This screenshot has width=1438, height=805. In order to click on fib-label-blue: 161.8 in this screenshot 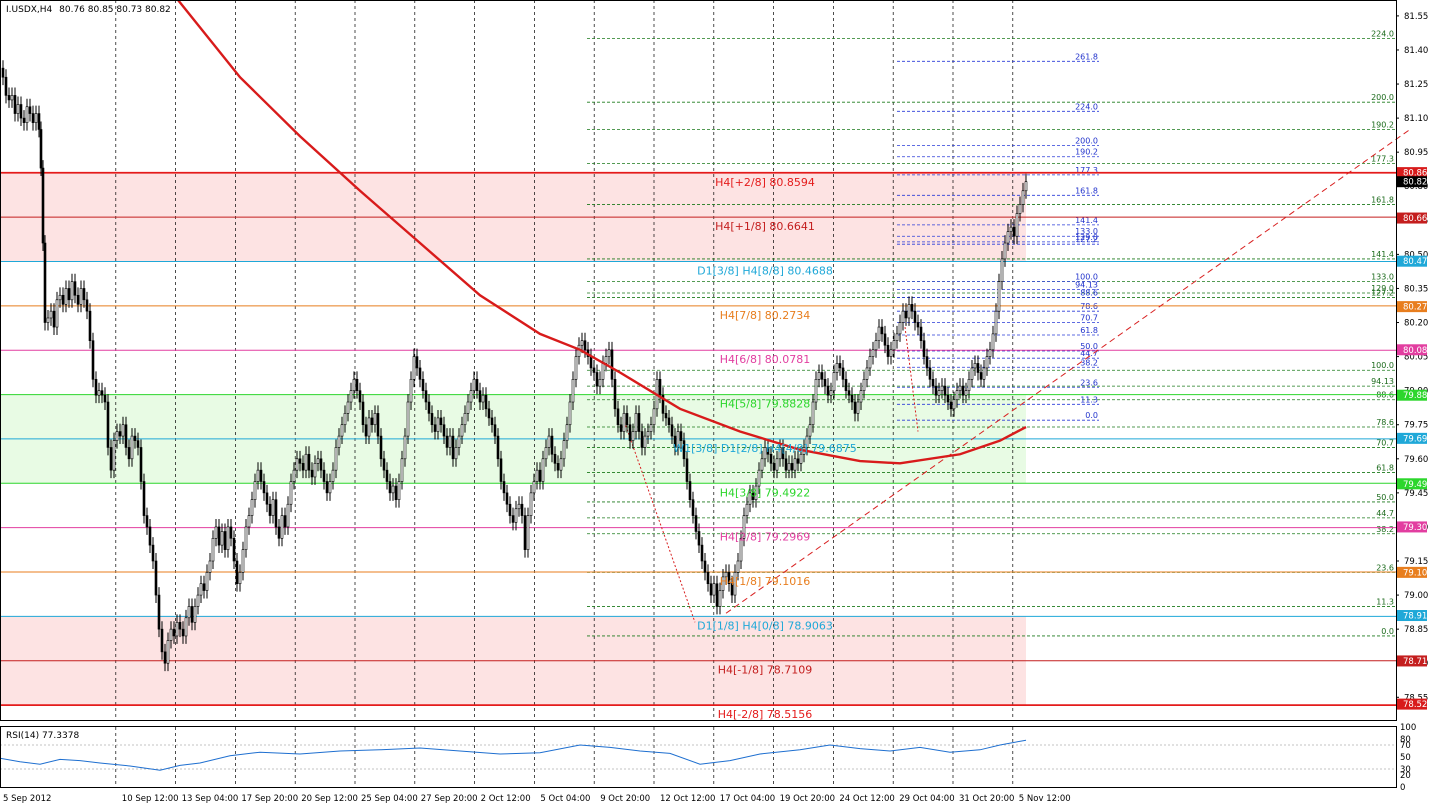, I will do `click(1086, 190)`.